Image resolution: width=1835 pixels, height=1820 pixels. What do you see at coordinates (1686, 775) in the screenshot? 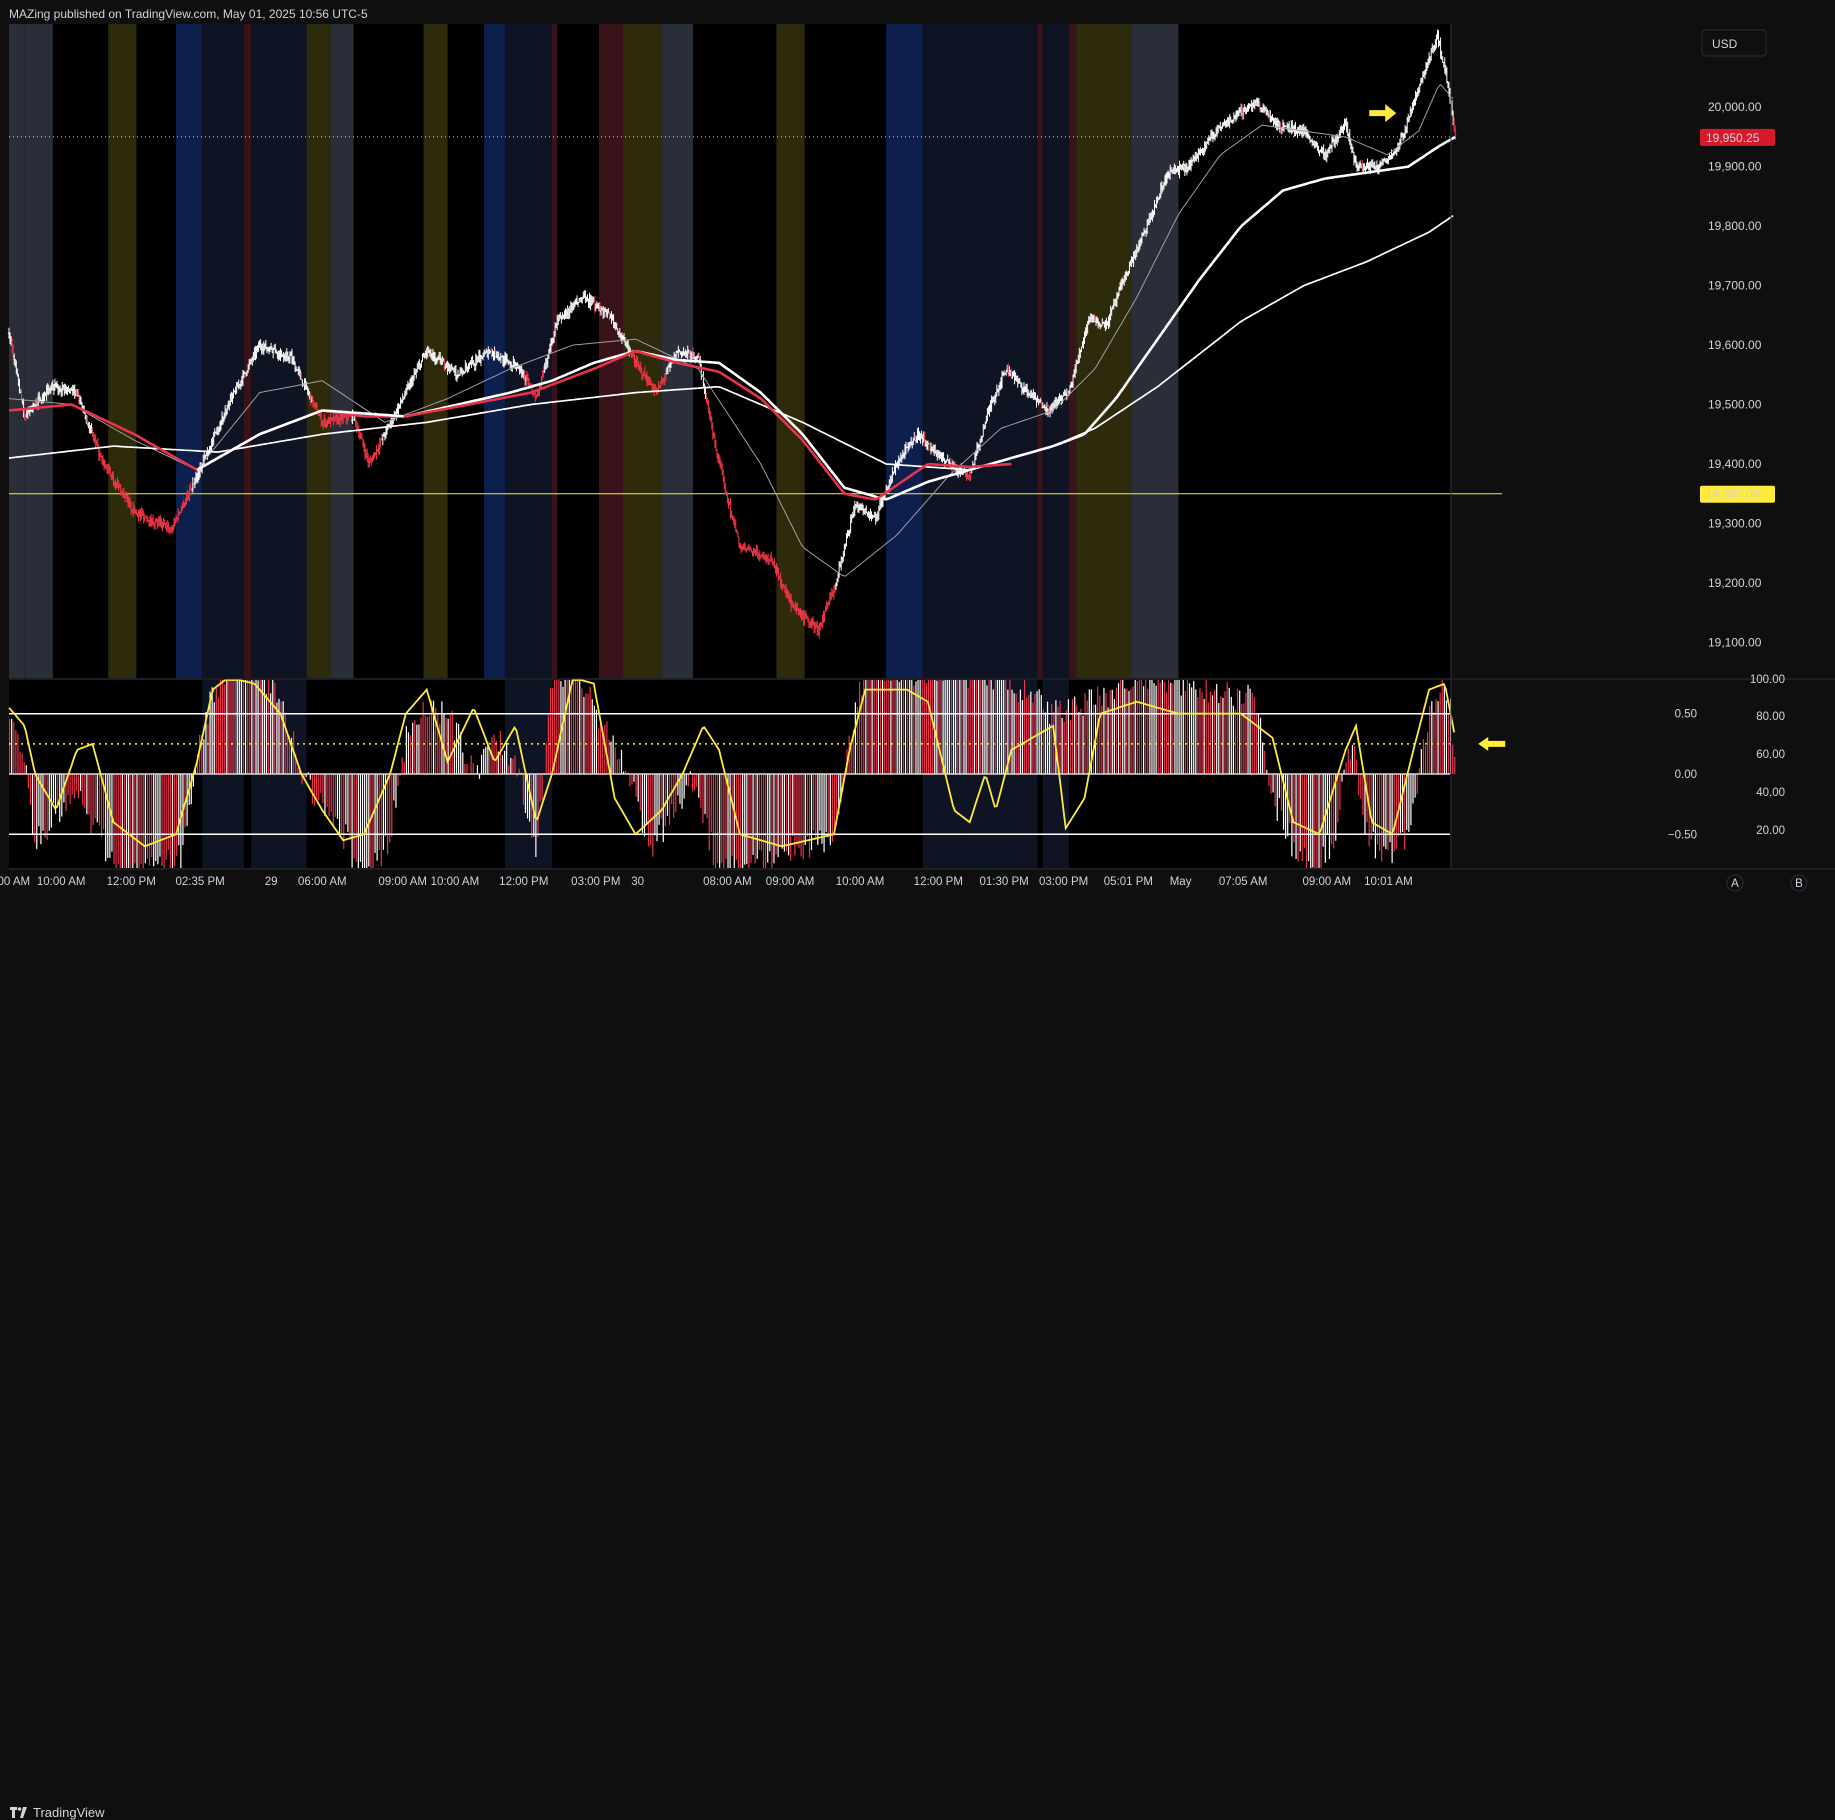
I see `oscillator-level-label: 0.00` at bounding box center [1686, 775].